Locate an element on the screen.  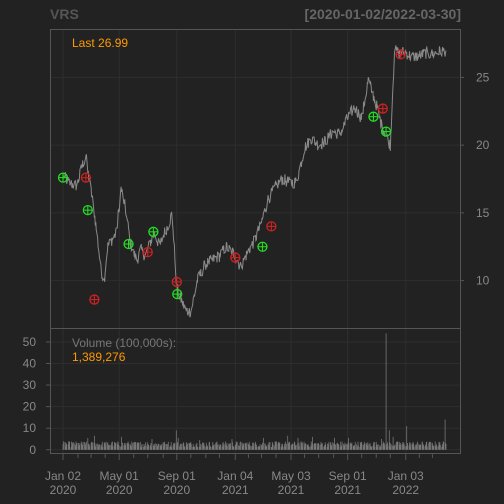
x-tick-label-year: 2022 is located at coordinates (405, 490).